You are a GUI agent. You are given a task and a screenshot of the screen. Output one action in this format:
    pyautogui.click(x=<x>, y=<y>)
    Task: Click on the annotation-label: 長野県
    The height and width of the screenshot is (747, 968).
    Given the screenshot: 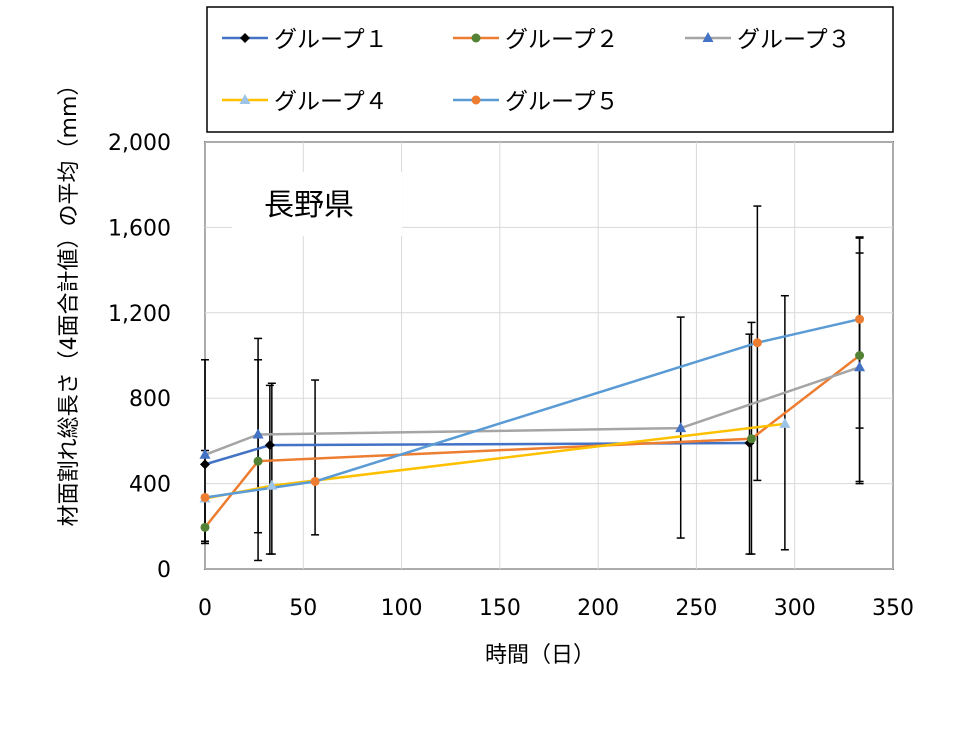 What is the action you would take?
    pyautogui.click(x=309, y=205)
    